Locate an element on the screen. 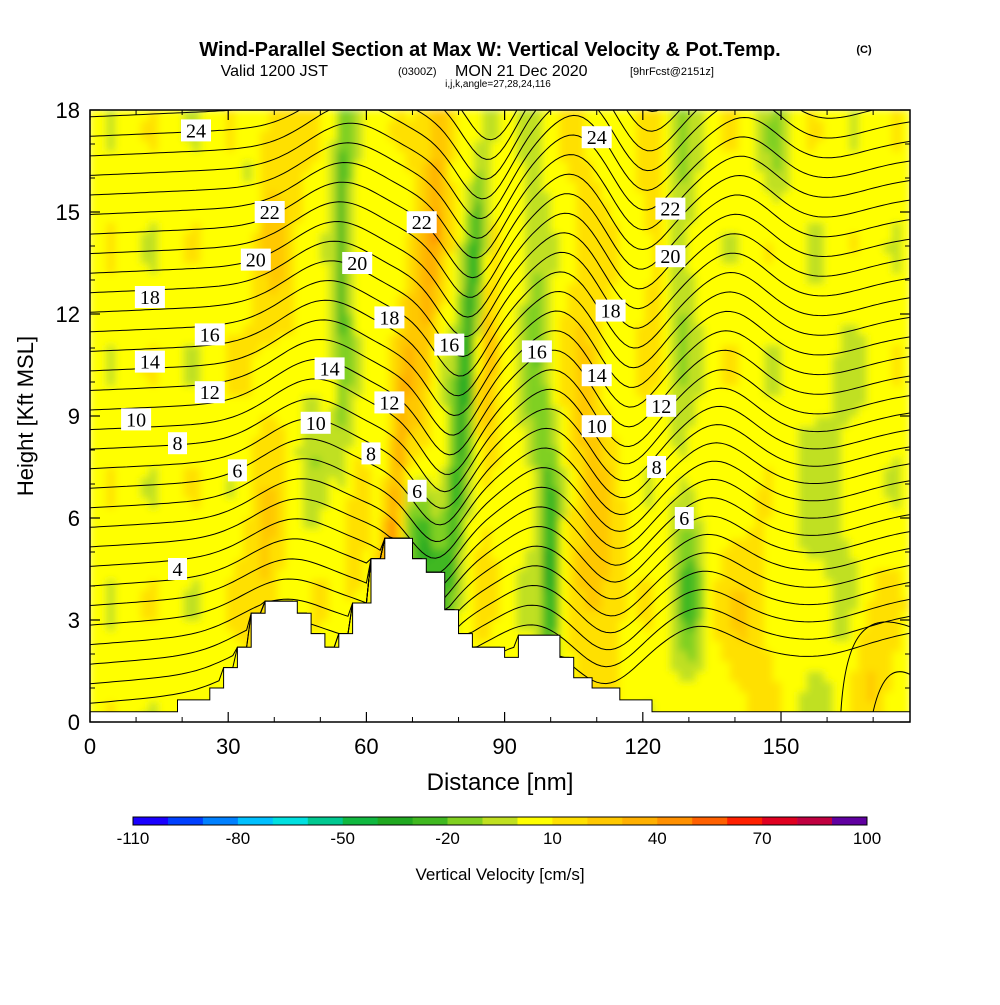  contour-label-text: 24 is located at coordinates (196, 131).